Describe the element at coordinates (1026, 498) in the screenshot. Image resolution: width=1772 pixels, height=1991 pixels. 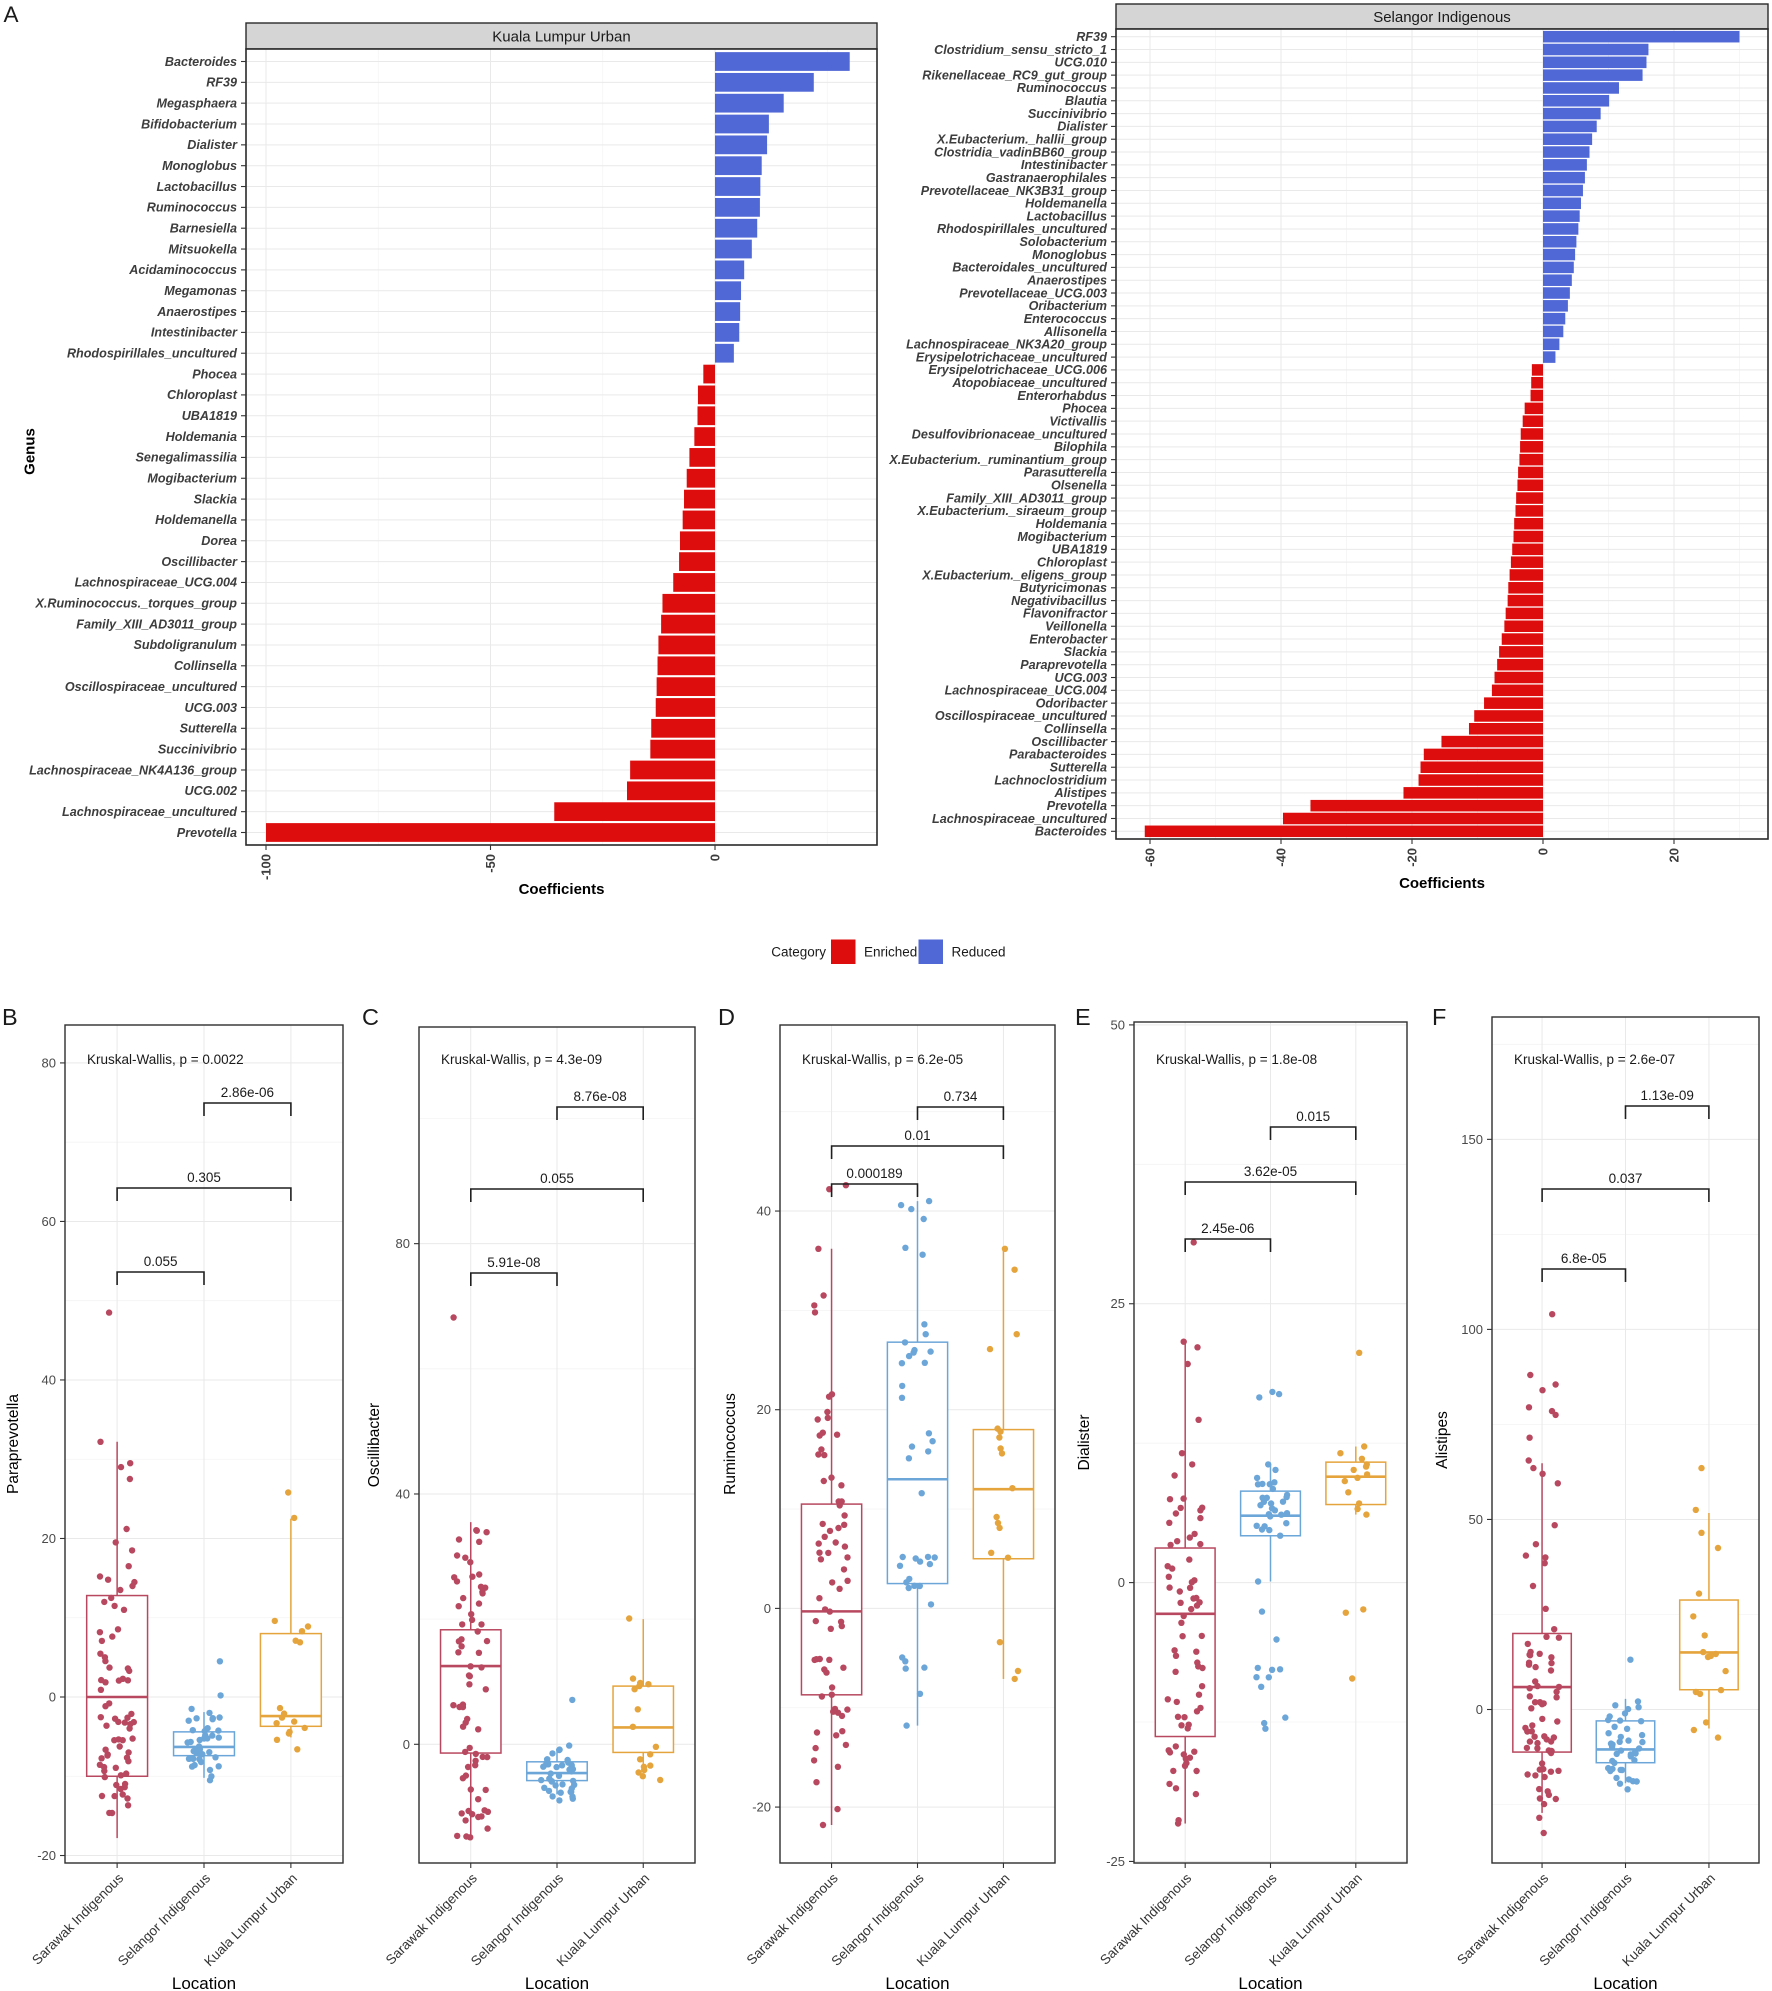
I see `svg-text: Family_XIII_AD3011_group` at that location.